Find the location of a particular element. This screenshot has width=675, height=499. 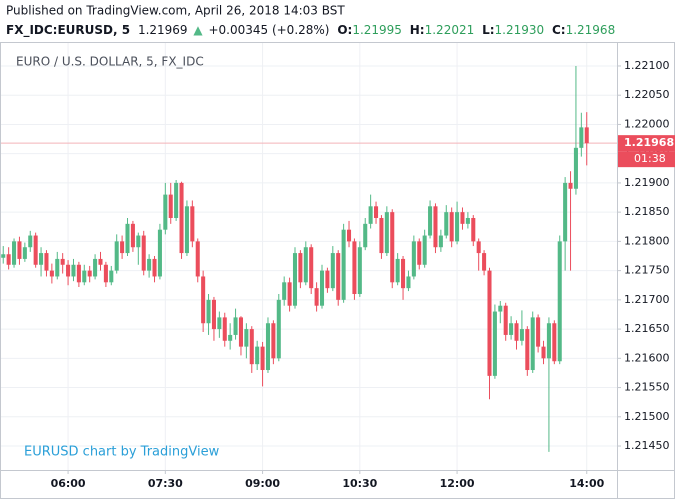

watermark: EURUSD chart by TradingView is located at coordinates (122, 452).